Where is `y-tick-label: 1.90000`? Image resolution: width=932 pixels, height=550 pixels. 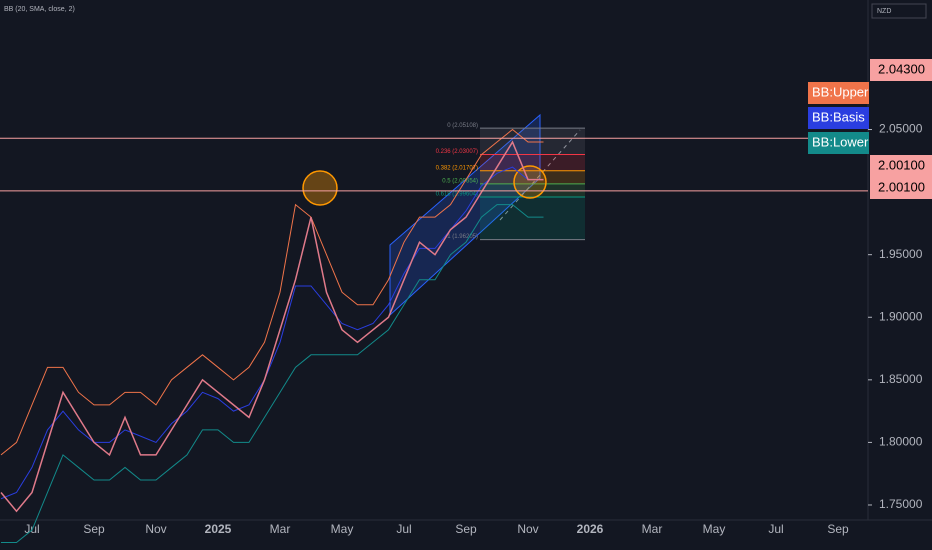 y-tick-label: 1.90000 is located at coordinates (901, 316).